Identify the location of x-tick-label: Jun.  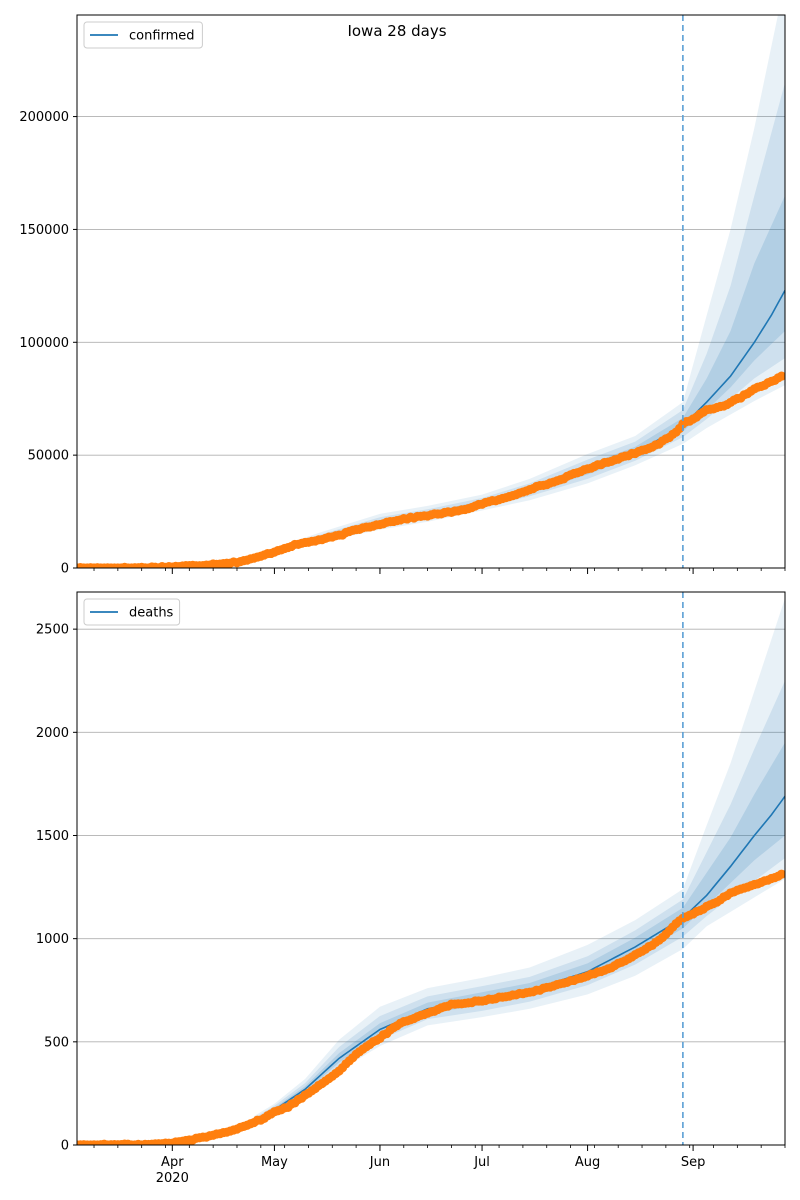
(379, 1162).